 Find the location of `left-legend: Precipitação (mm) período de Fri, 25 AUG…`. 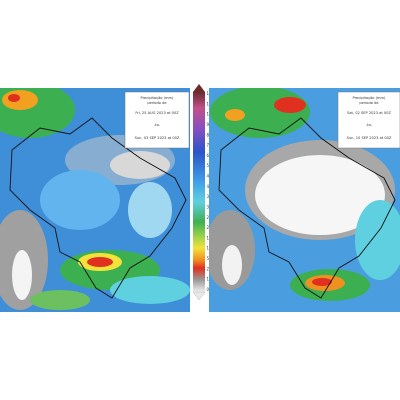

left-legend: Precipitação (mm) período de Fri, 25 AUG… is located at coordinates (157, 120).